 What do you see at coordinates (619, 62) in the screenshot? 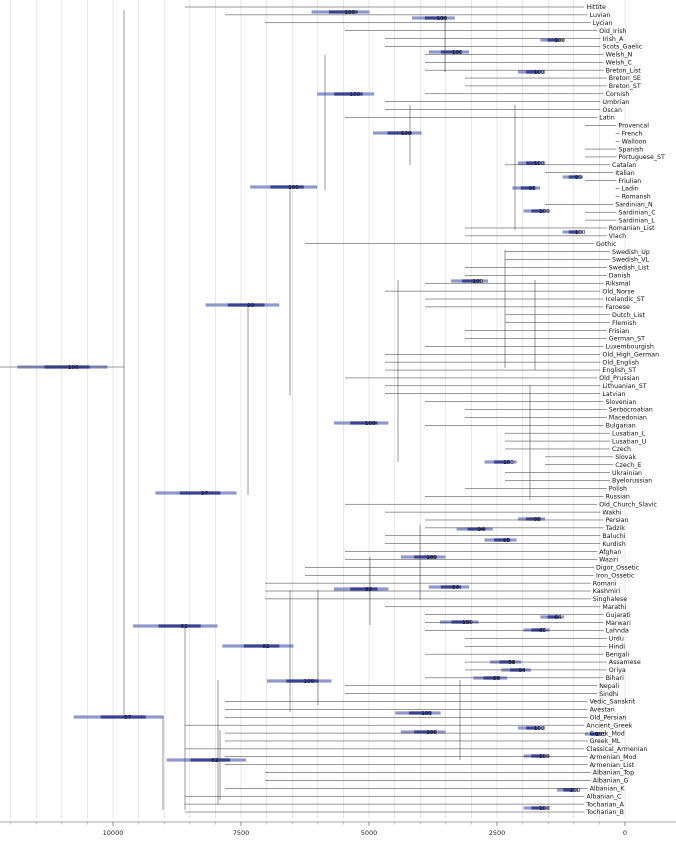
I see `taxon-label: Welsh_C` at bounding box center [619, 62].